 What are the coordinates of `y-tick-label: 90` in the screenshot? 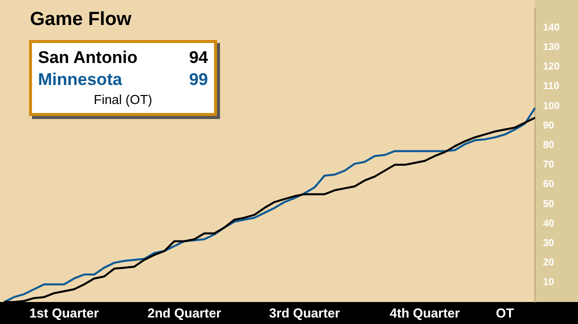 It's located at (549, 126).